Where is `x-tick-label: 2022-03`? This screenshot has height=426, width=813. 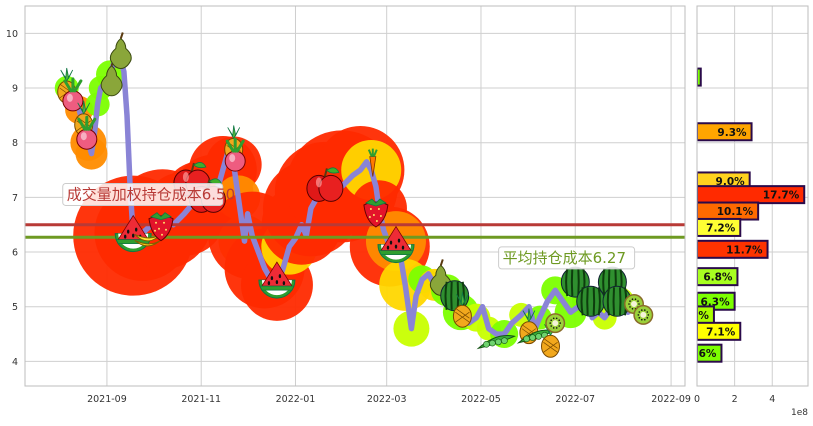 x-tick-label: 2022-03 is located at coordinates (387, 399).